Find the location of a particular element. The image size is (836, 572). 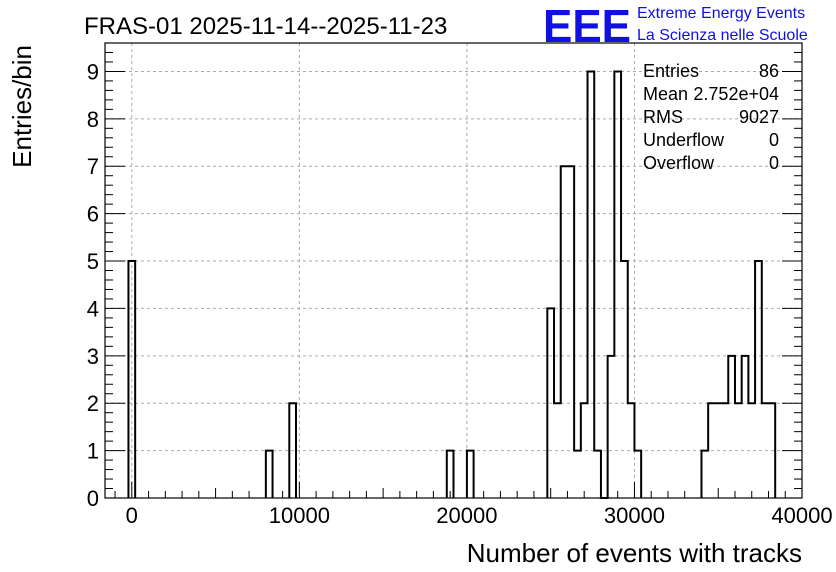

y-axis-label: Entries/bin is located at coordinates (22, 106).